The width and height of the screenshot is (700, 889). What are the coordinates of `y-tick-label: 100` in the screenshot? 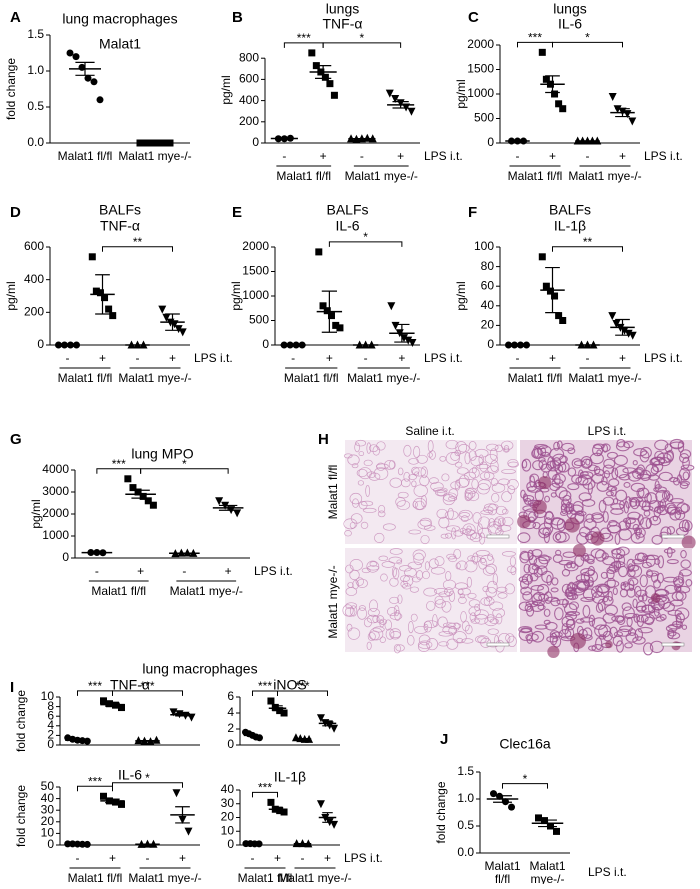 It's located at (484, 246).